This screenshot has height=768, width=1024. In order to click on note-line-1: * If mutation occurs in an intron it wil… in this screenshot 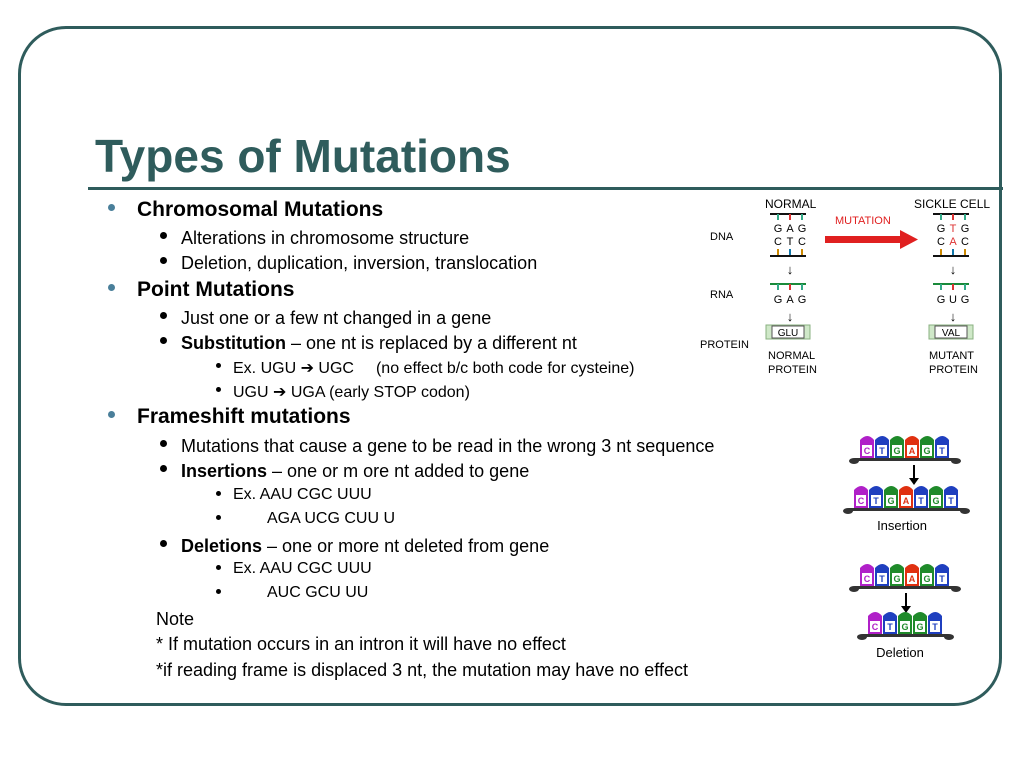, I will do `click(361, 644)`.